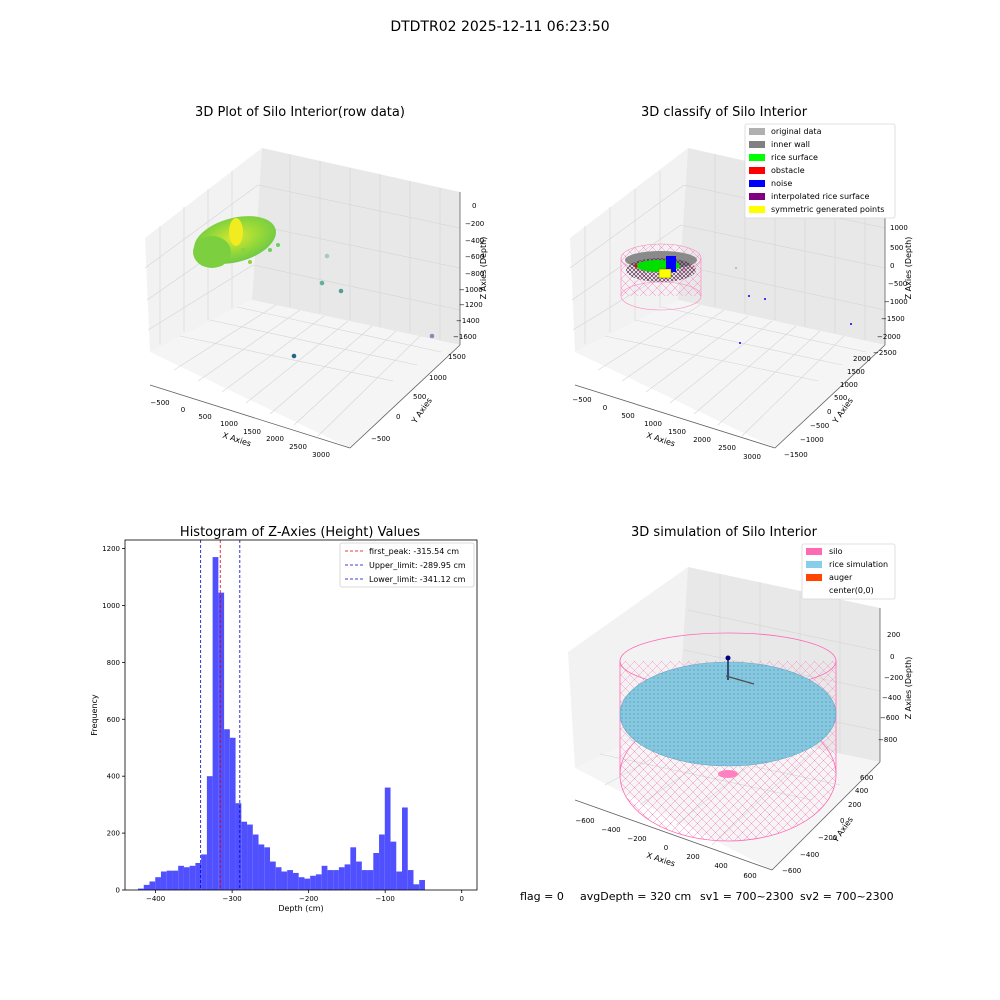 The width and height of the screenshot is (1000, 1000). Describe the element at coordinates (113, 777) in the screenshot. I see `hist-ytick-label: 400` at that location.